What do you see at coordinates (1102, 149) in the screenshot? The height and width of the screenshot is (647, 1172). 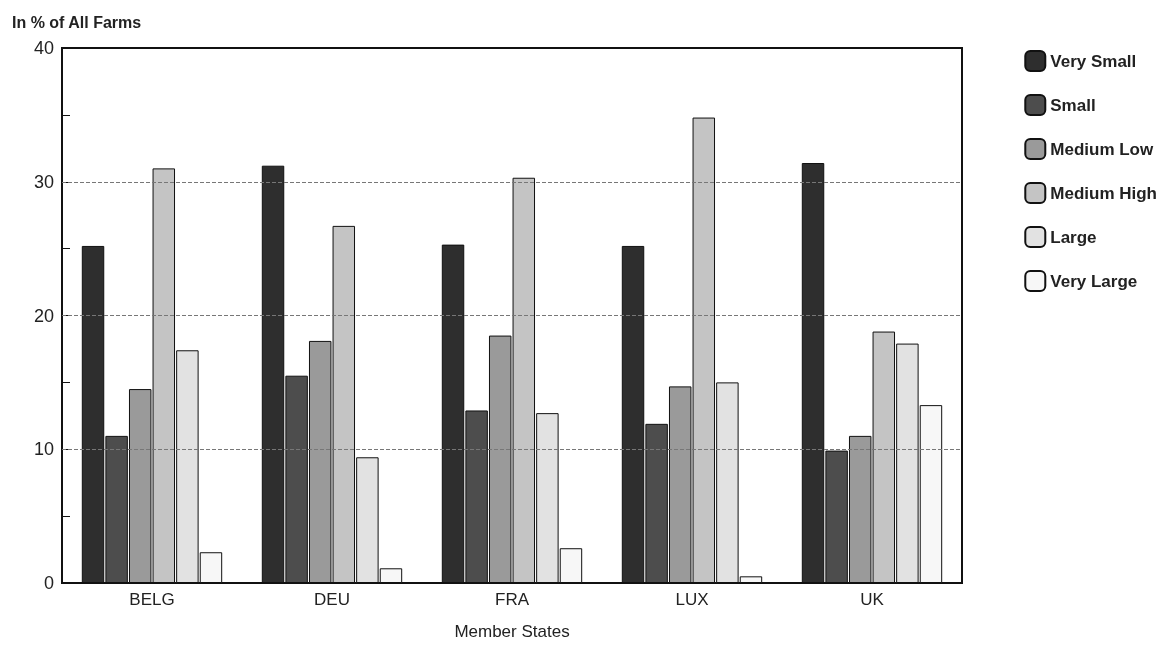 I see `legend-label: Medium Low` at bounding box center [1102, 149].